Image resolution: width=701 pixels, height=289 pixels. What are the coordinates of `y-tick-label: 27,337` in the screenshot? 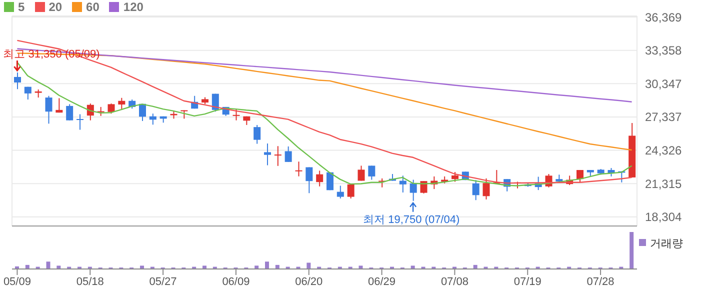 It's located at (663, 117).